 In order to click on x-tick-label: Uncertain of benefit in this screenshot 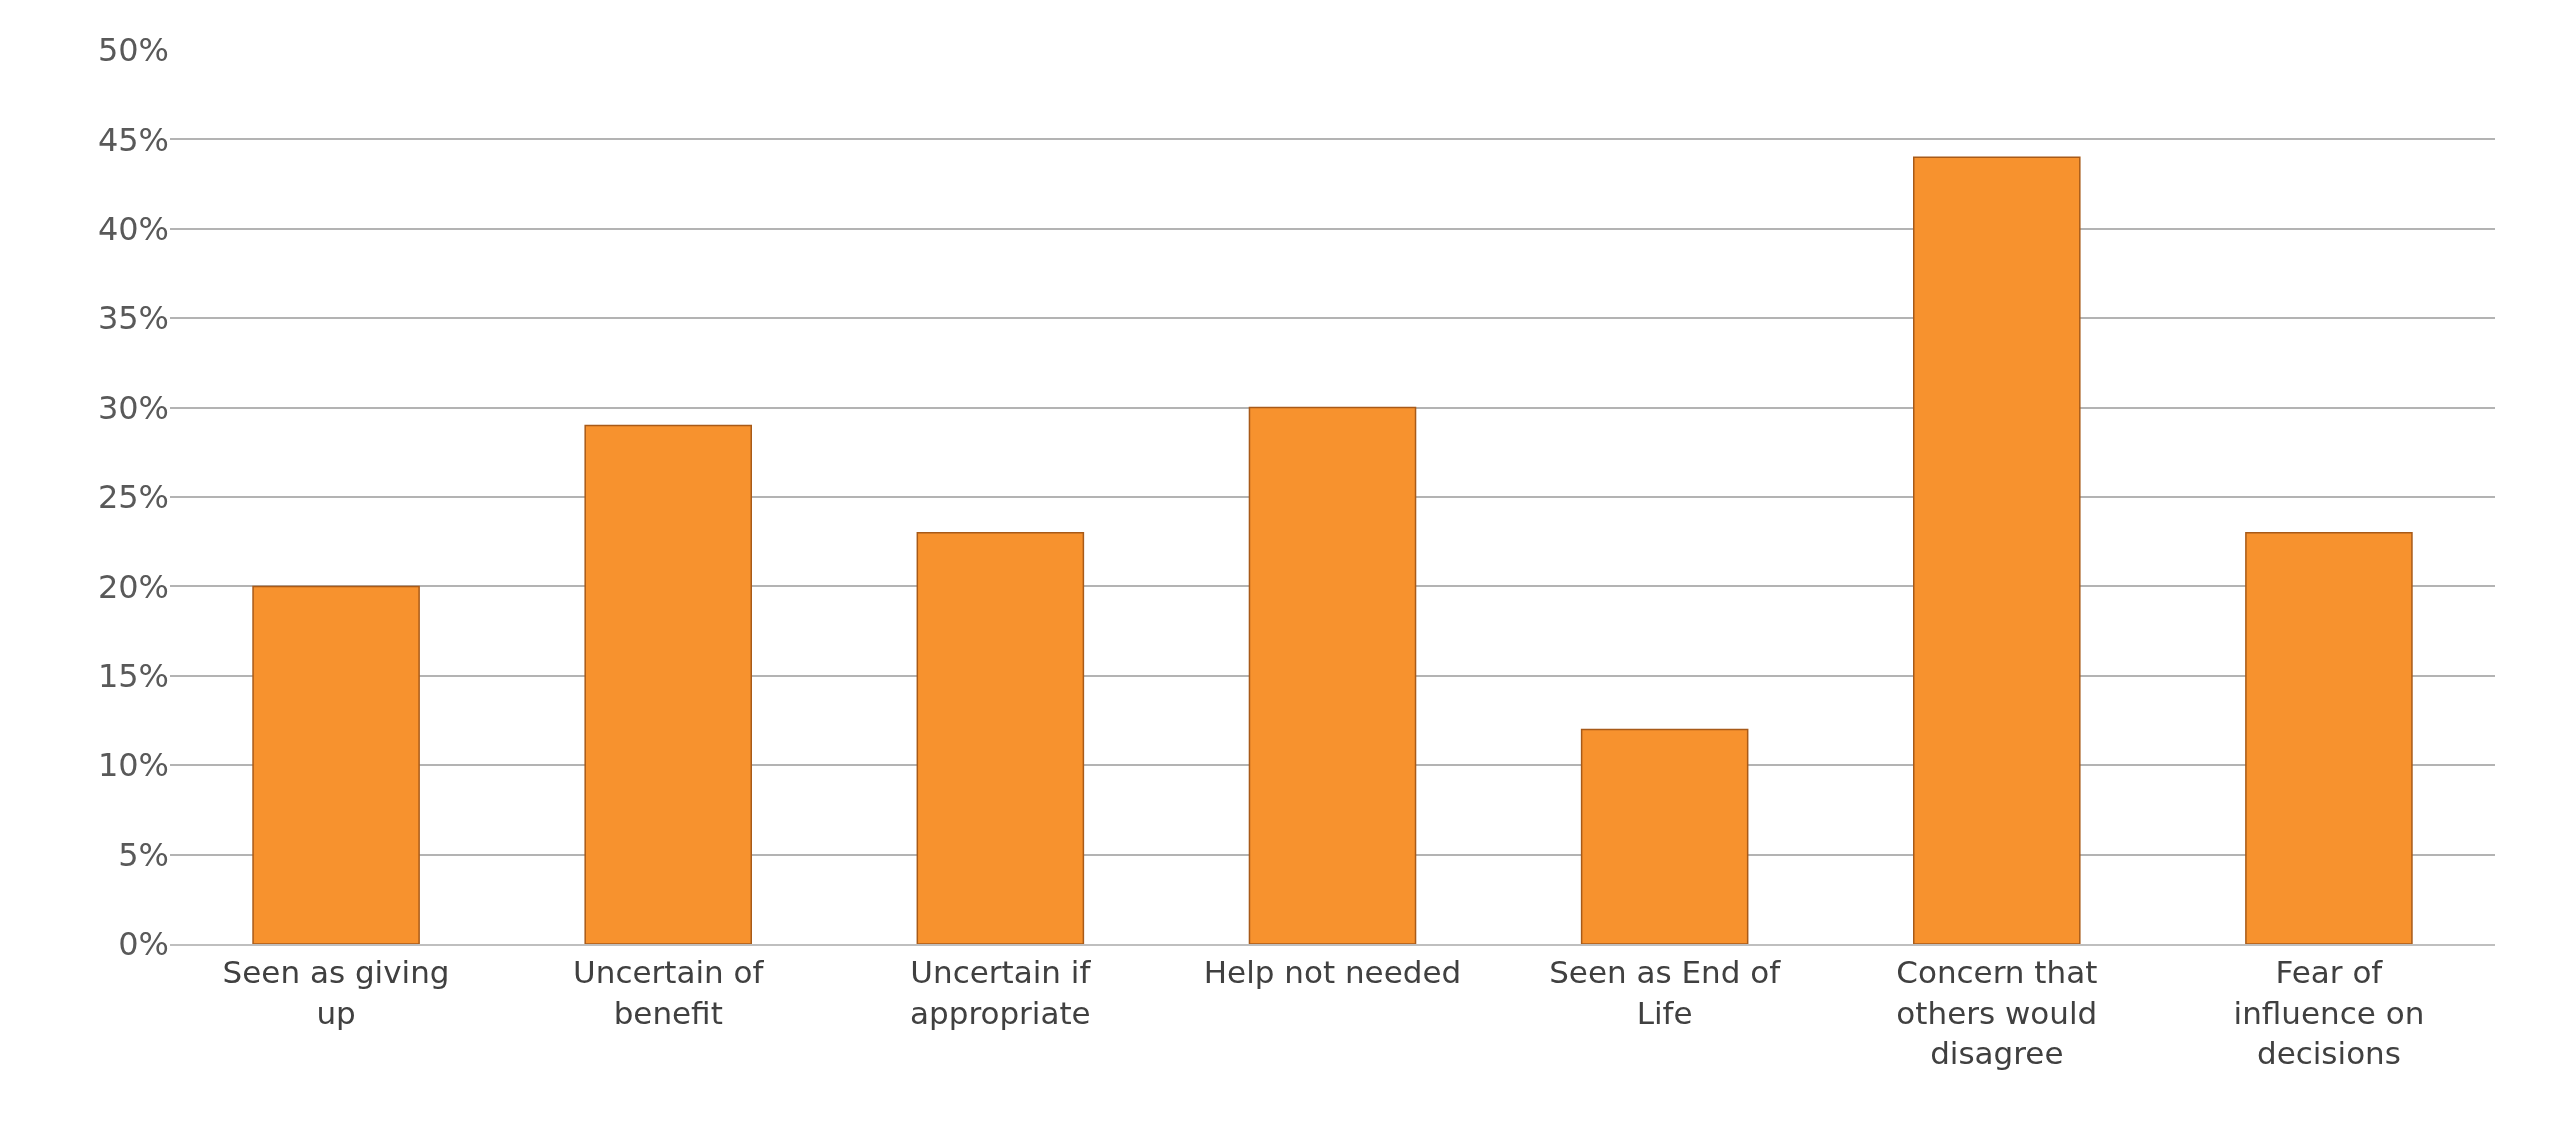, I will do `click(669, 992)`.